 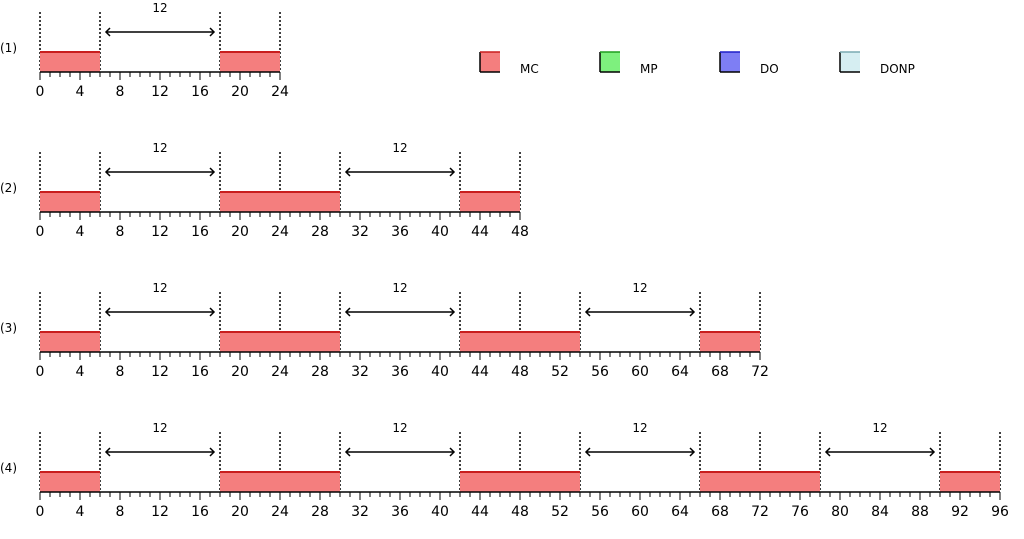 What do you see at coordinates (769, 69) in the screenshot?
I see `legend-label: DO` at bounding box center [769, 69].